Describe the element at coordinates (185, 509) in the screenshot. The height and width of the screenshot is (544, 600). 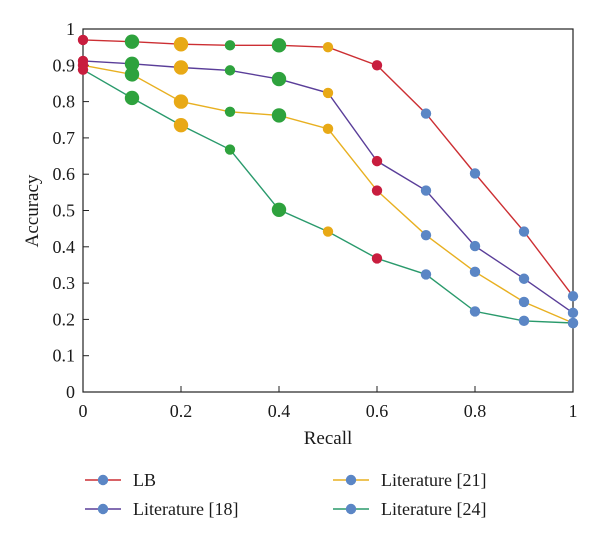
I see `legend-label: Literature [18]` at that location.